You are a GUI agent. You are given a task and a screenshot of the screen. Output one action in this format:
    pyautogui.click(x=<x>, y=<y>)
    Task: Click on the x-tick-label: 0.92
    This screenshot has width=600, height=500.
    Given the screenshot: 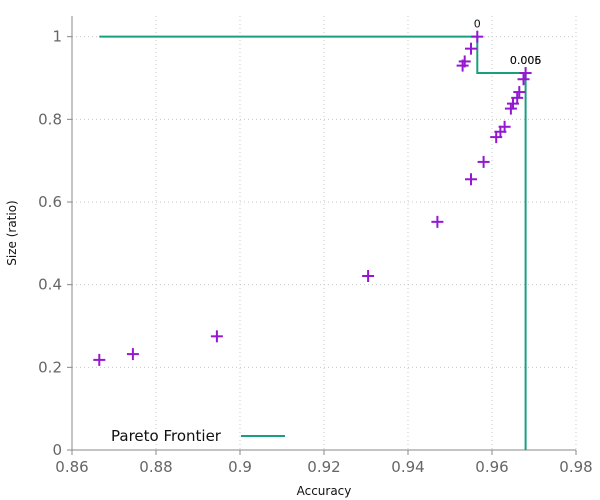 What is the action you would take?
    pyautogui.click(x=323, y=467)
    